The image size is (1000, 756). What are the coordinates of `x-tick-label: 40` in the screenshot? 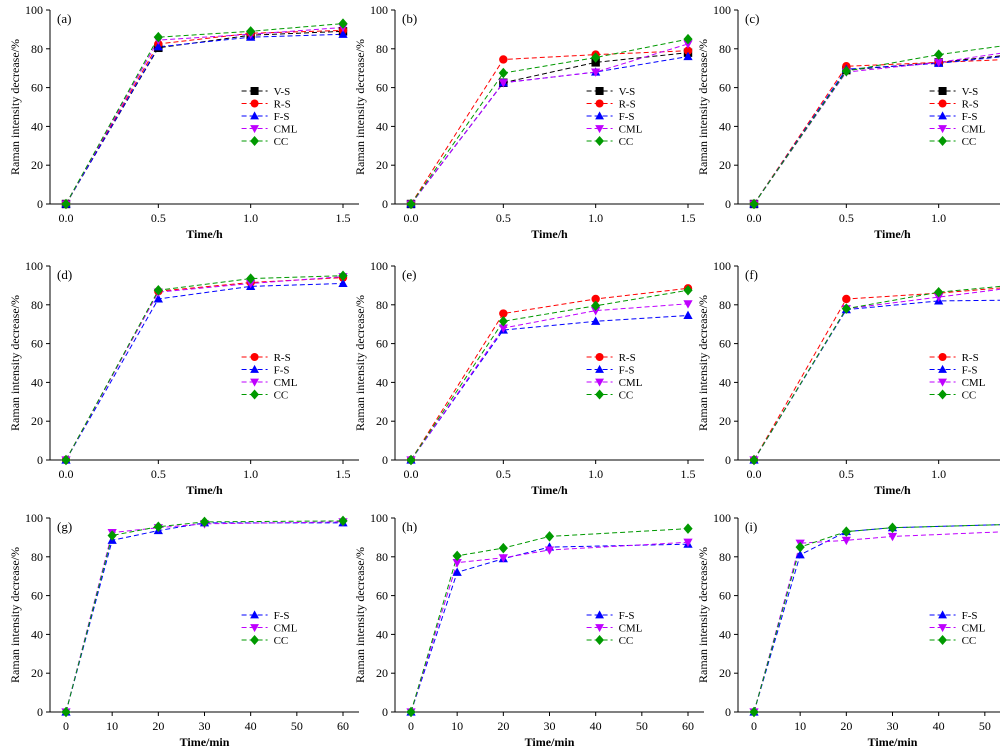 It's located at (939, 726).